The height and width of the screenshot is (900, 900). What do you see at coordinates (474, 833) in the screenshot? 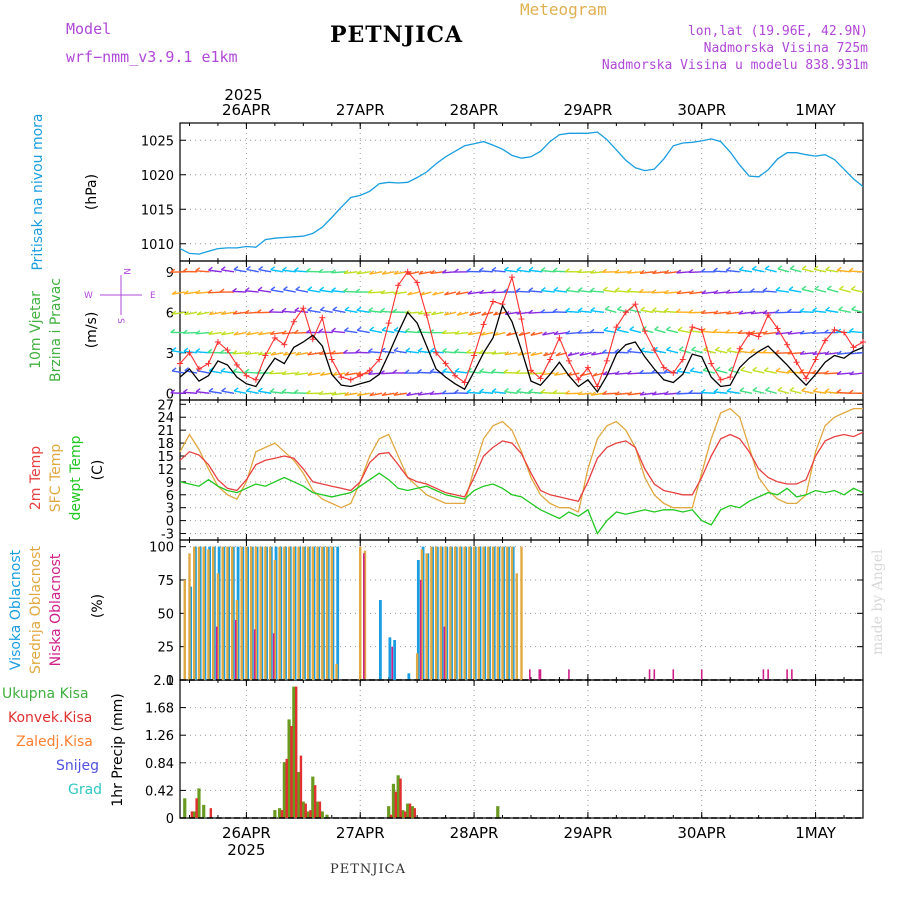
I see `date-label-bottom: 28APR` at bounding box center [474, 833].